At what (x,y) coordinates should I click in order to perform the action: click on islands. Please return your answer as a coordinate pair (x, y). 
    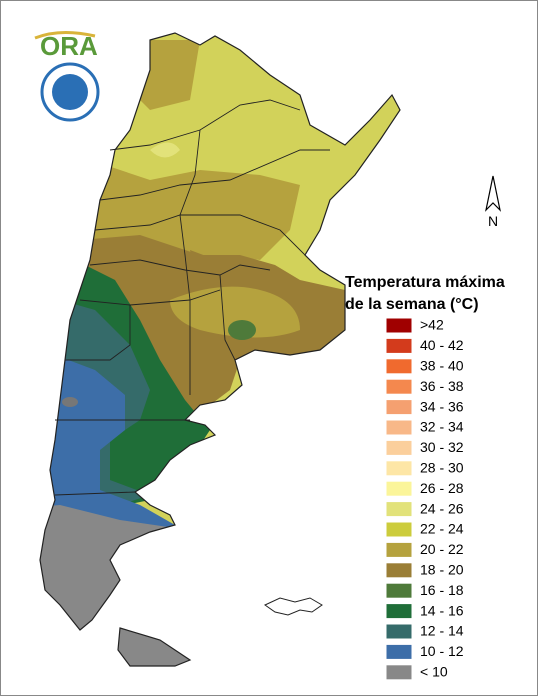
    Looking at the image, I should click on (293, 606).